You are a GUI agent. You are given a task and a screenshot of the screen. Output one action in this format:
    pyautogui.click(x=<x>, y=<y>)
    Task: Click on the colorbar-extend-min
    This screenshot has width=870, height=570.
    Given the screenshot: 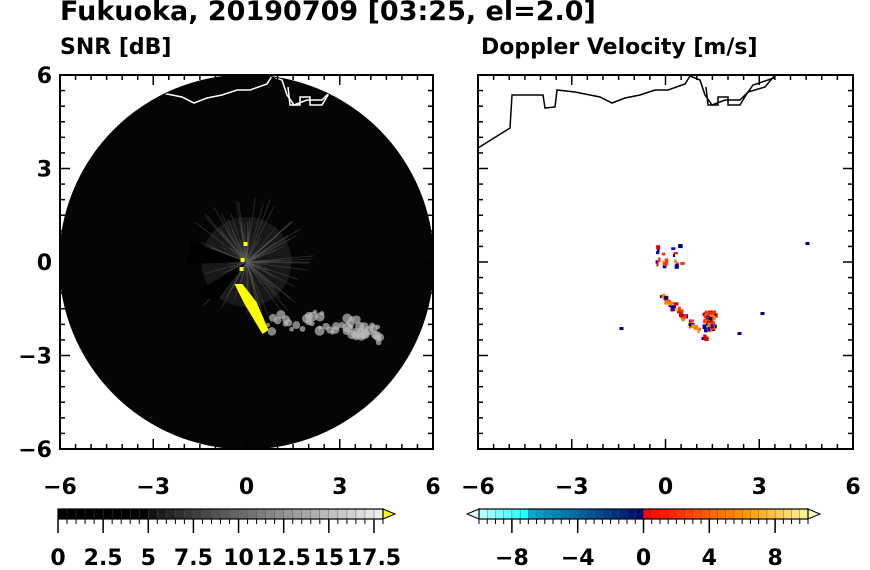 What is the action you would take?
    pyautogui.click(x=472, y=514)
    